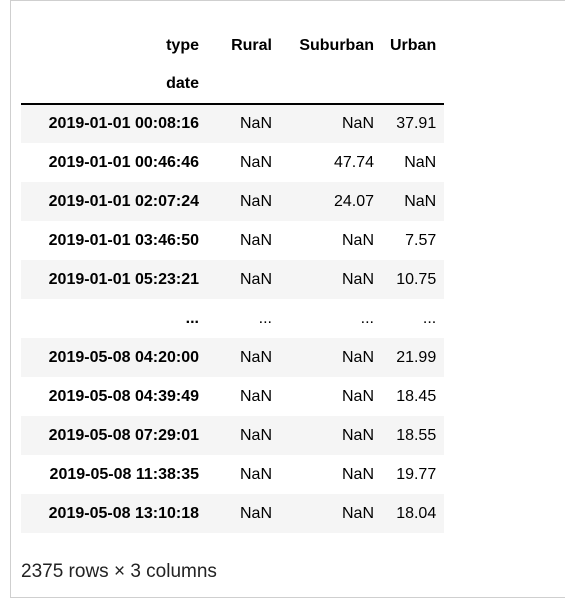 This screenshot has height=602, width=565. What do you see at coordinates (232, 474) in the screenshot?
I see `table-row: 2019-05-08 11:38:35 NaN NaN 19.77` at bounding box center [232, 474].